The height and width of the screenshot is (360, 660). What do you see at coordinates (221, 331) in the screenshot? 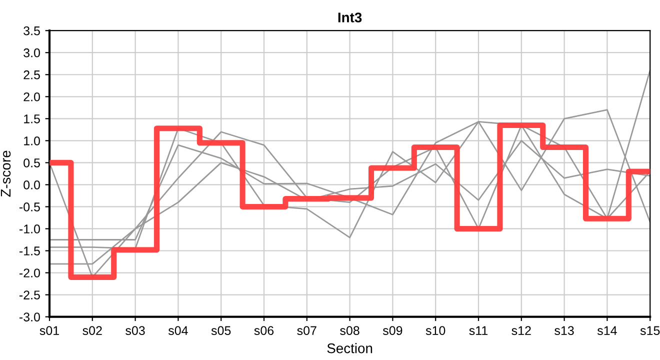
I see `x-tick-label: s05` at bounding box center [221, 331].